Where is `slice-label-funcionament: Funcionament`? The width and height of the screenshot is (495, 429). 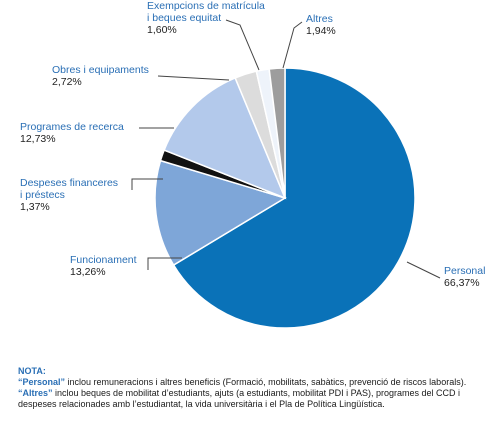 slice-label-funcionament: Funcionament is located at coordinates (103, 260).